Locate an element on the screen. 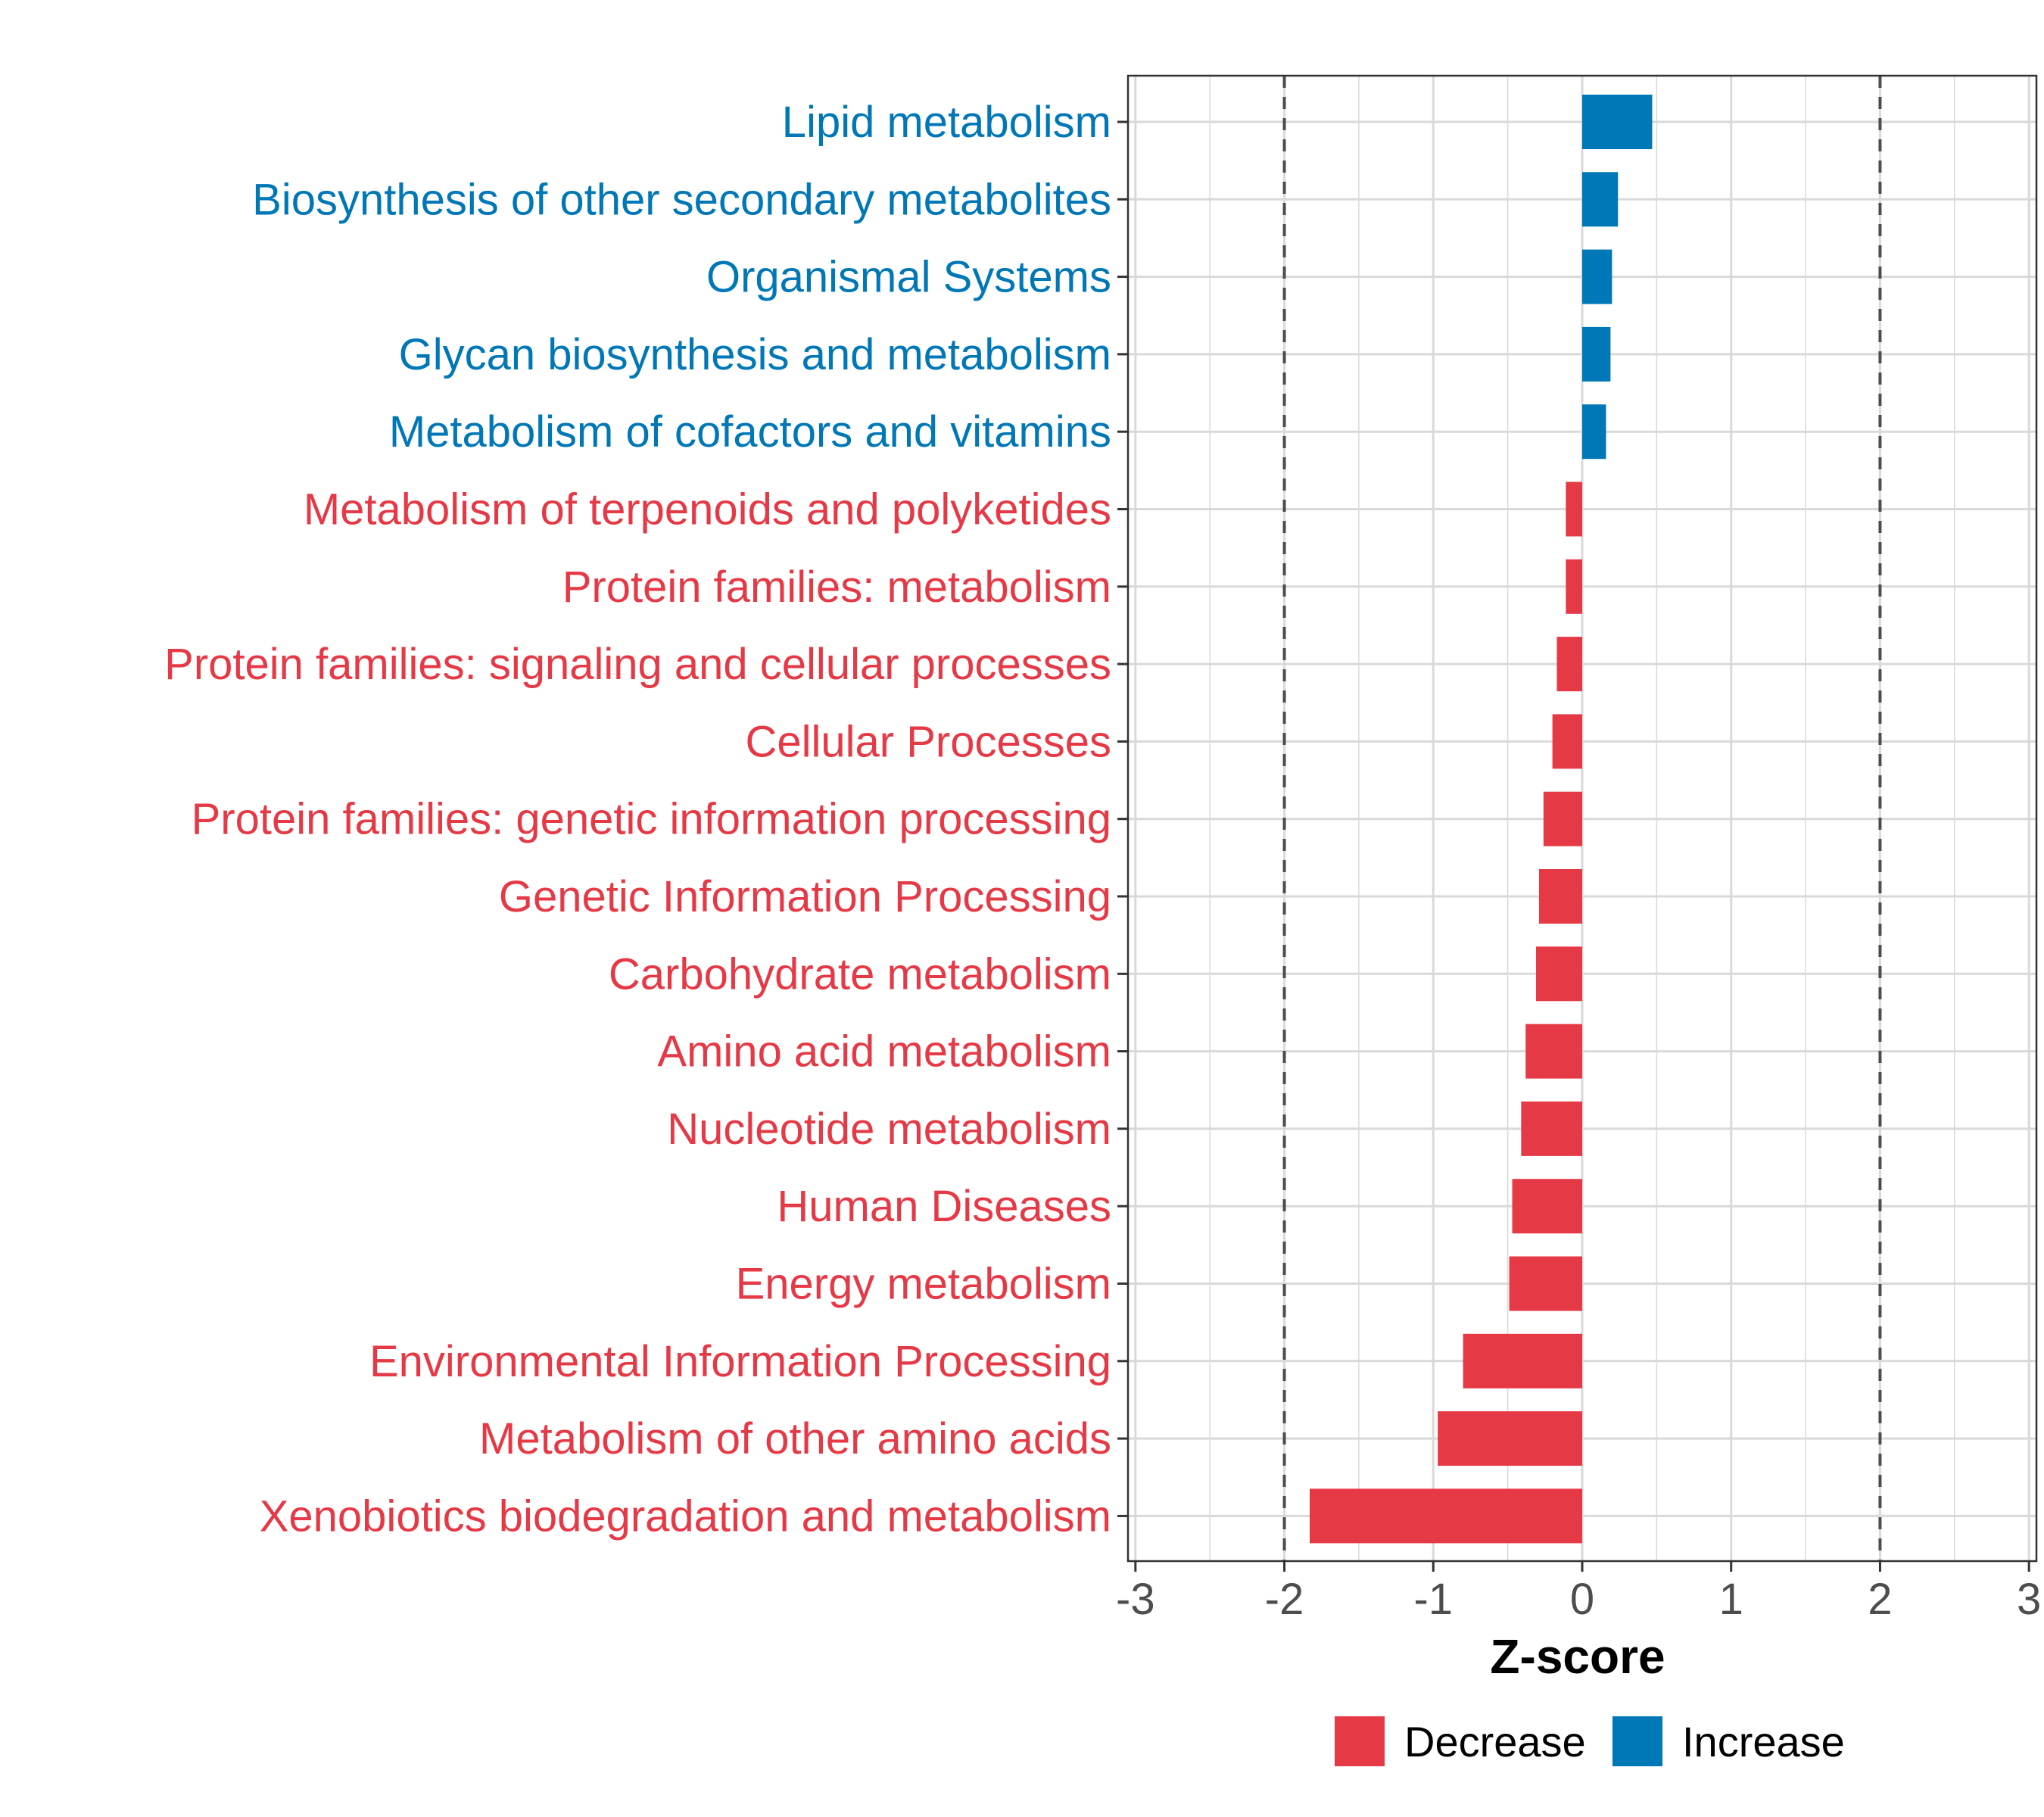  x-axis-tick-label: 1 is located at coordinates (1731, 1599).